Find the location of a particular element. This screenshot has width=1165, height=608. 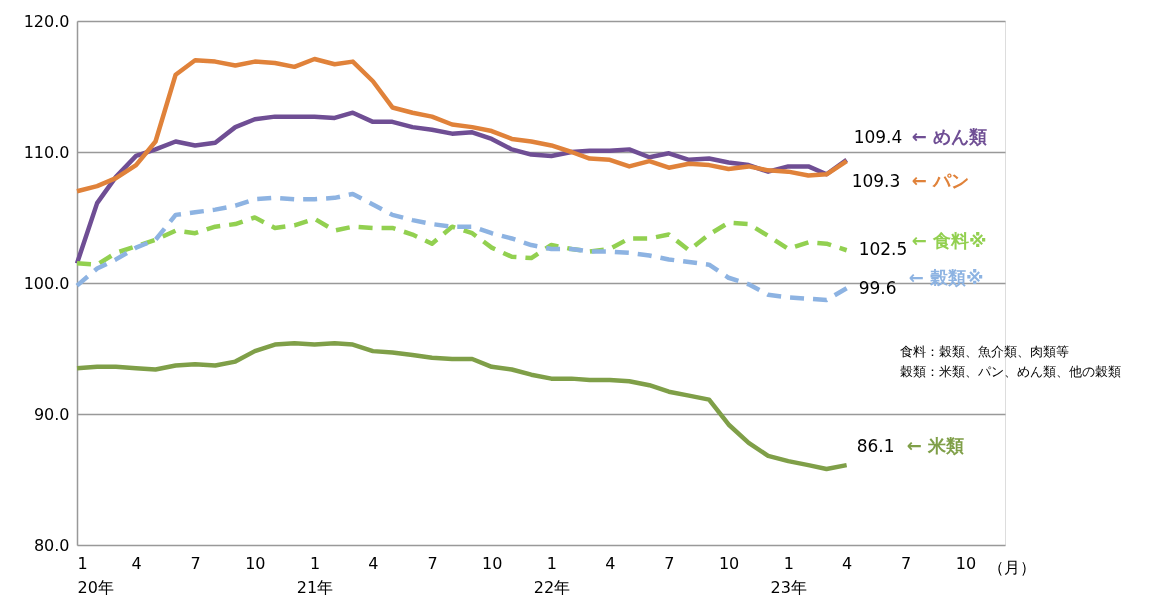

data-label: 99.6 is located at coordinates (877, 288).